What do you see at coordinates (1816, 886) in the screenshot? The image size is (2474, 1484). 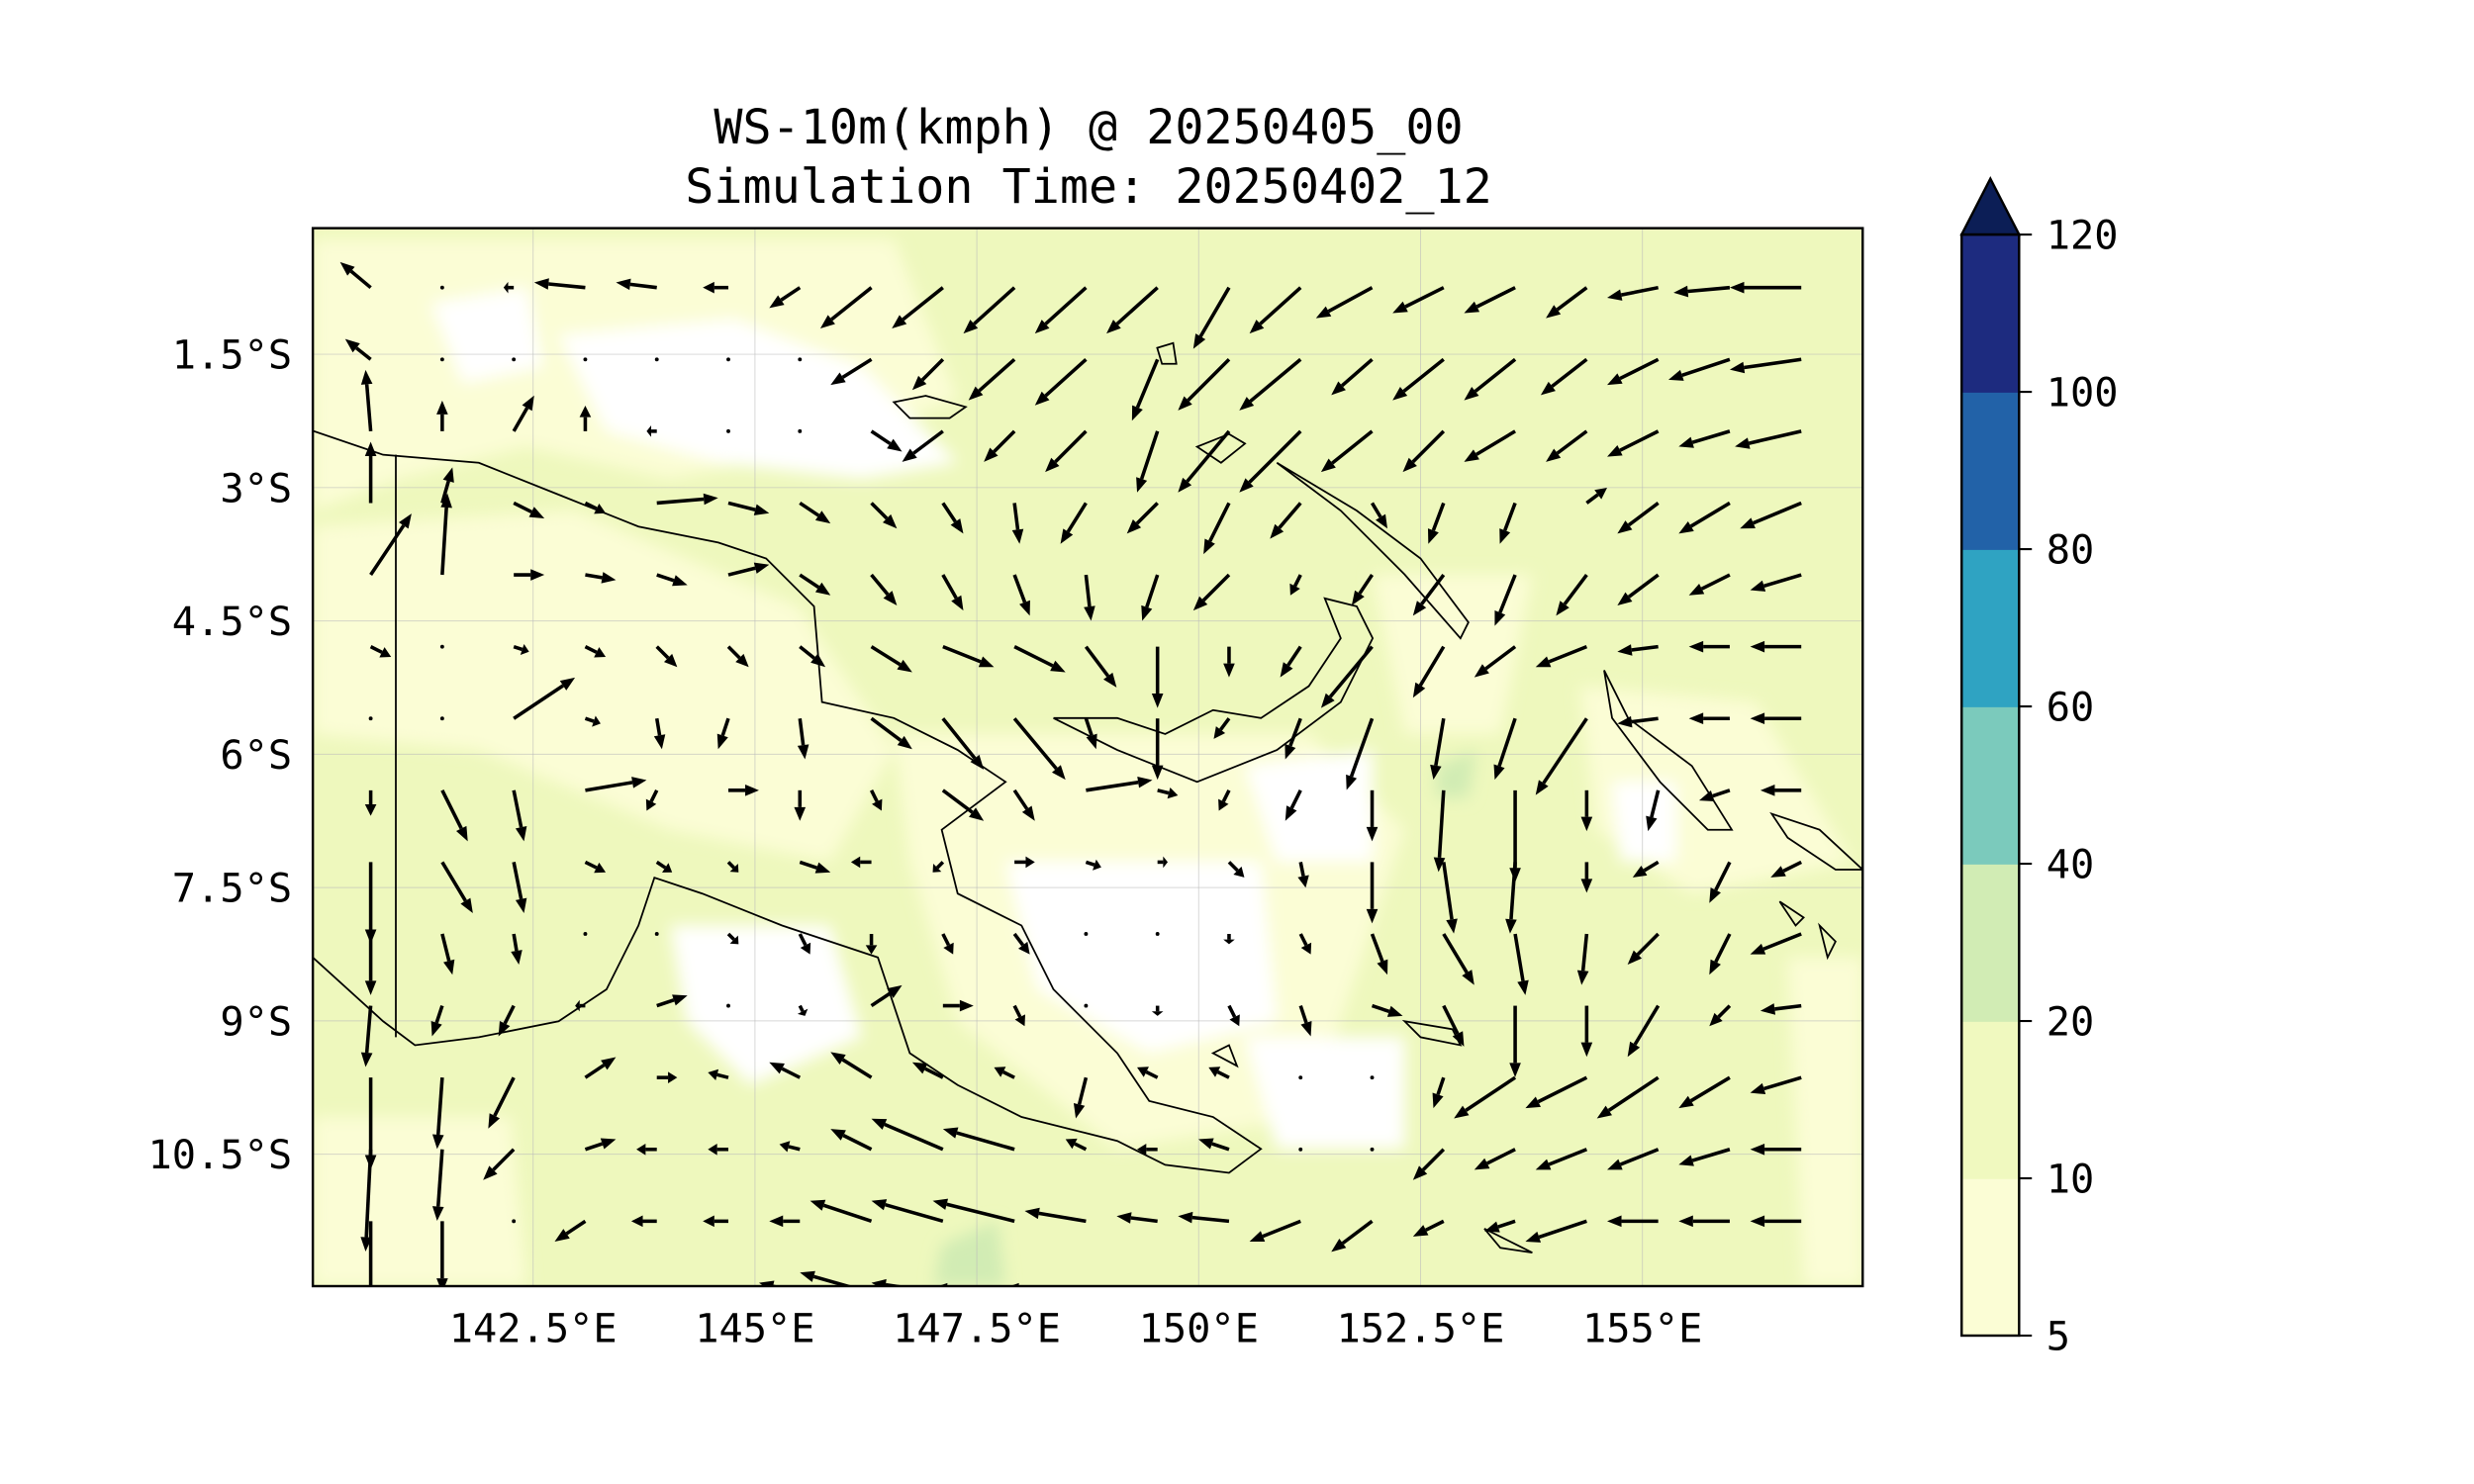 I see `coastline-solomon-islands` at bounding box center [1816, 886].